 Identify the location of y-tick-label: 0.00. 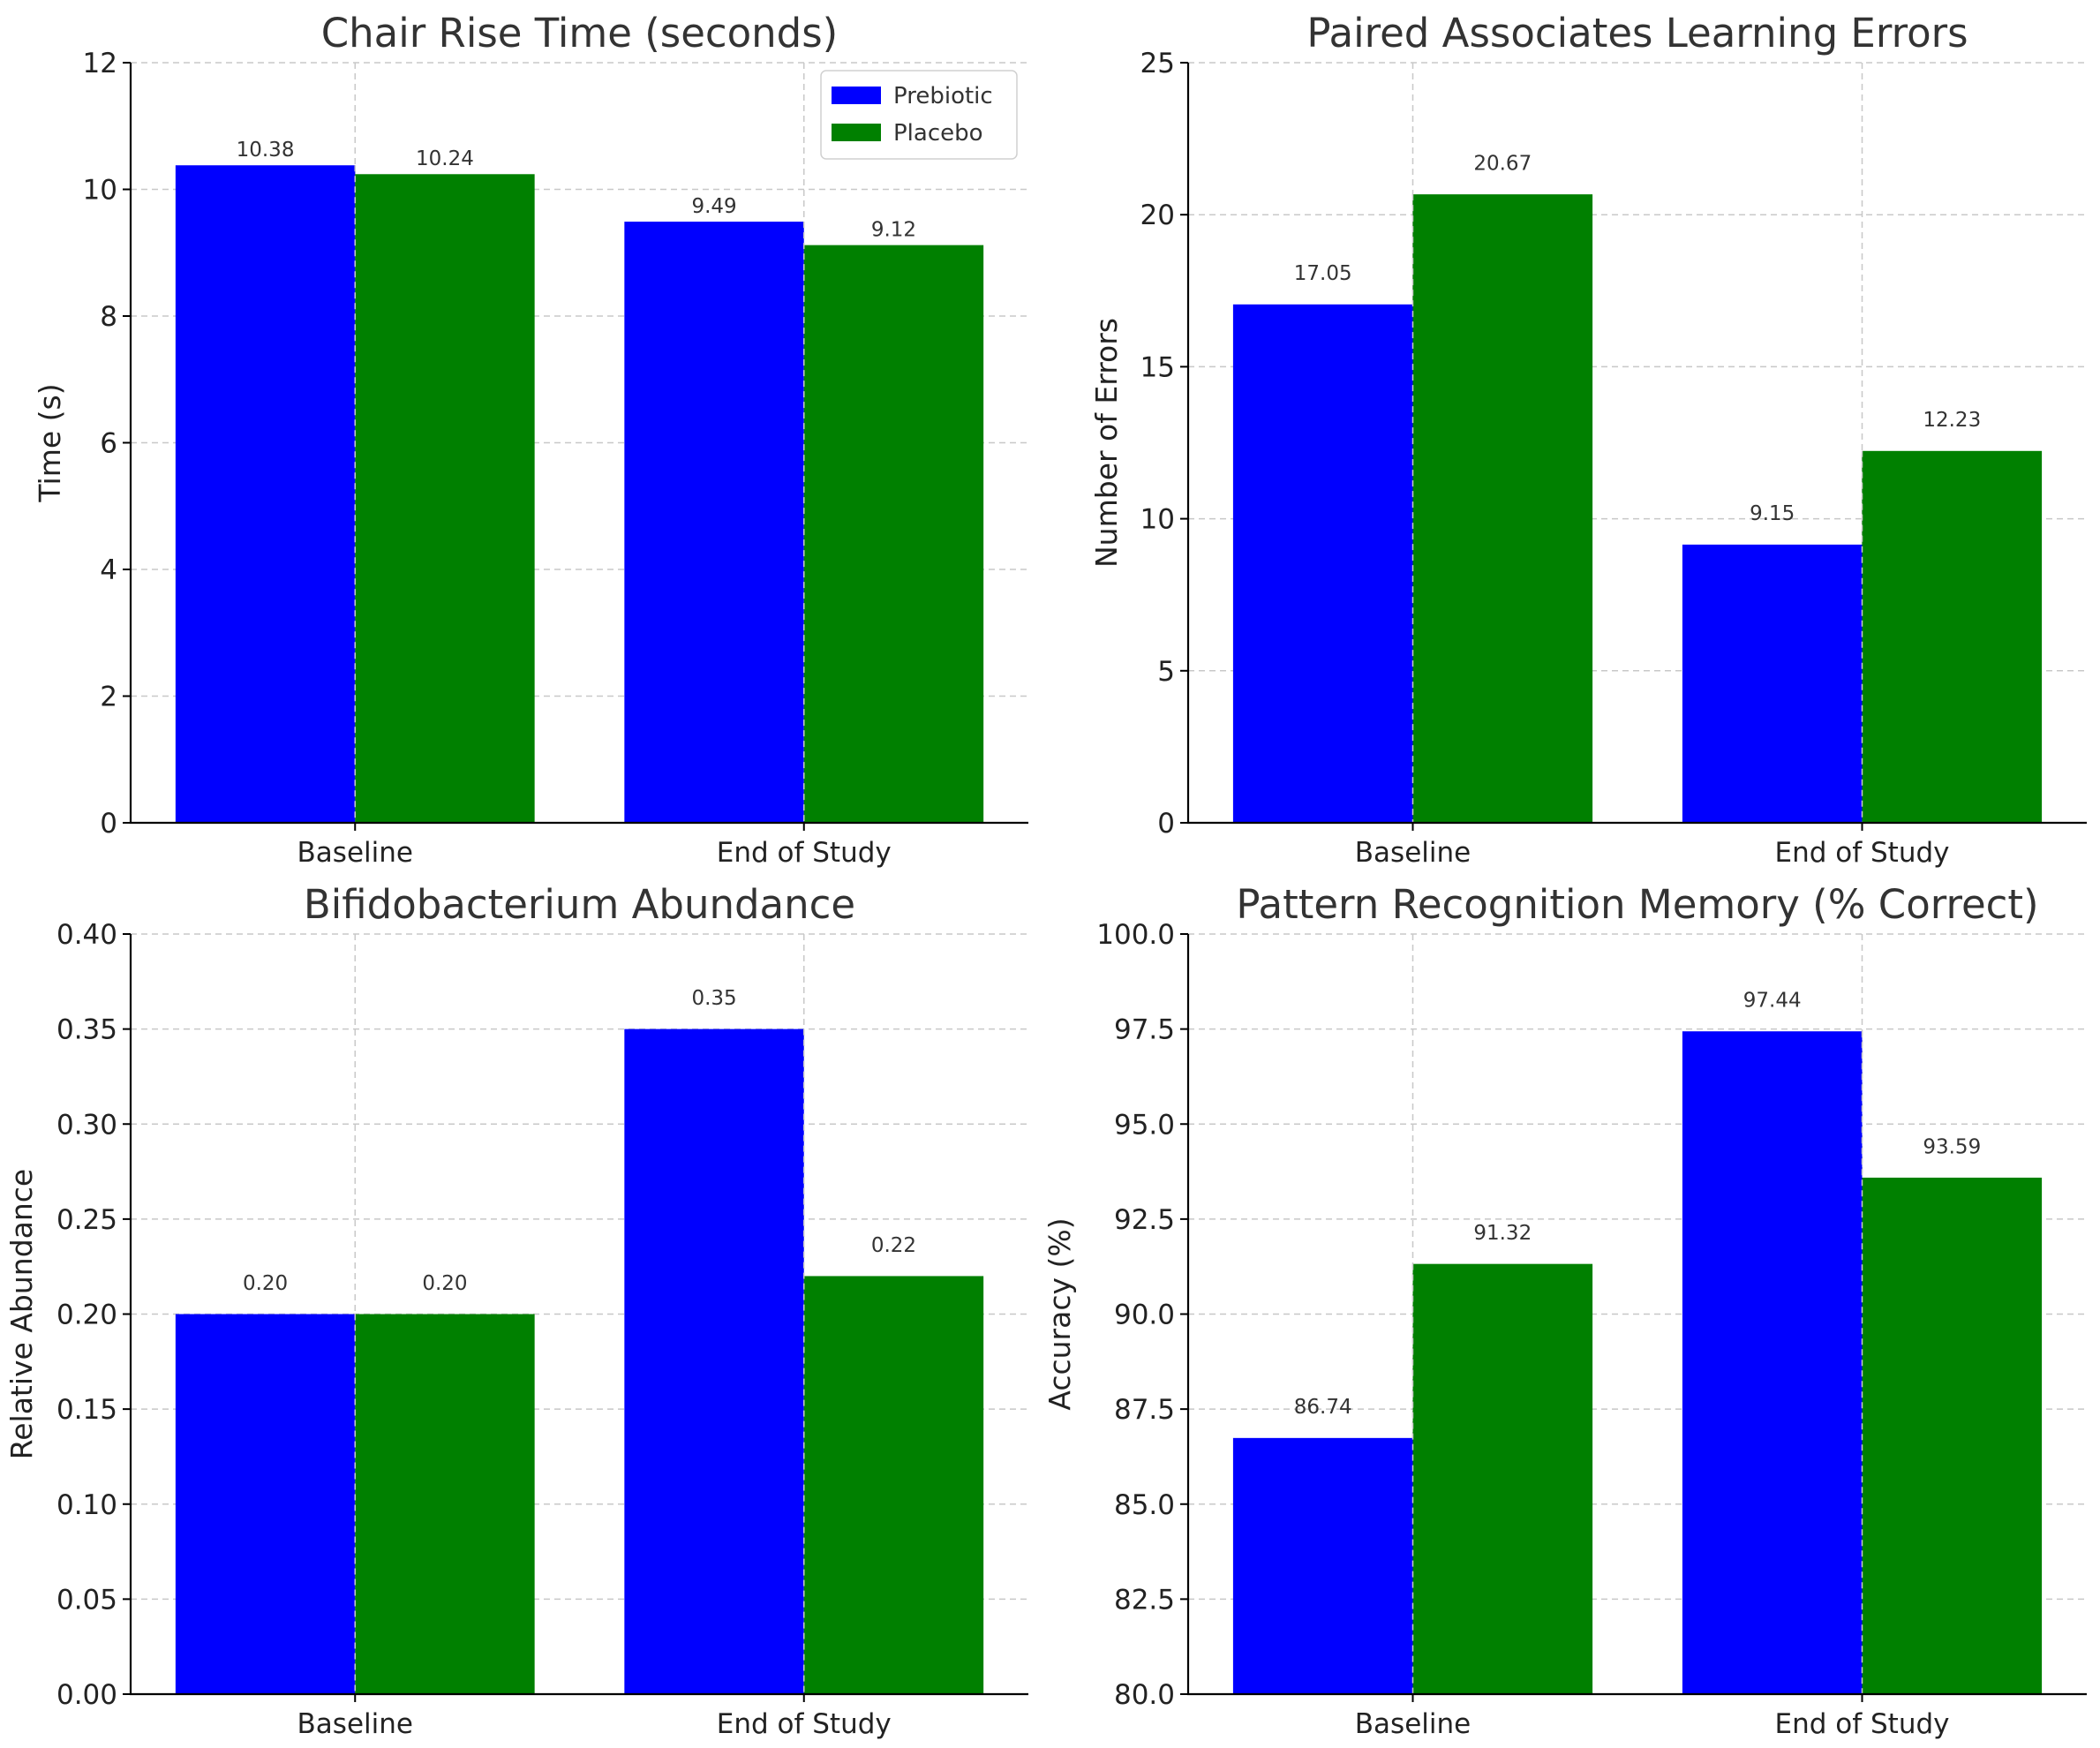
(86, 1695).